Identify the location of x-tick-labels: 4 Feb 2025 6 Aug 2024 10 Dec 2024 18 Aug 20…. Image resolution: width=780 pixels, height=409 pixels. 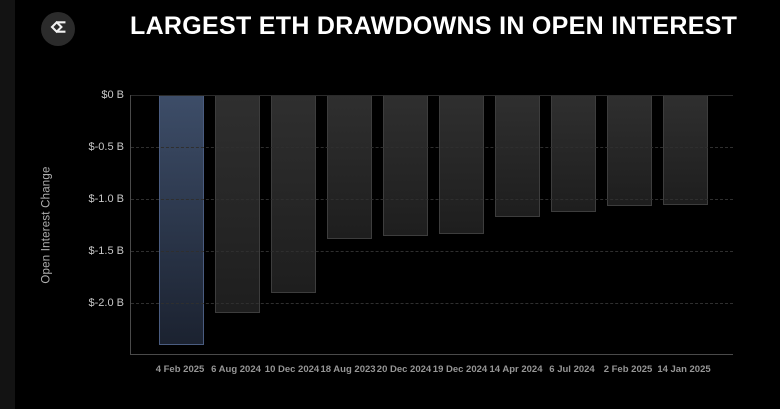
(432, 369).